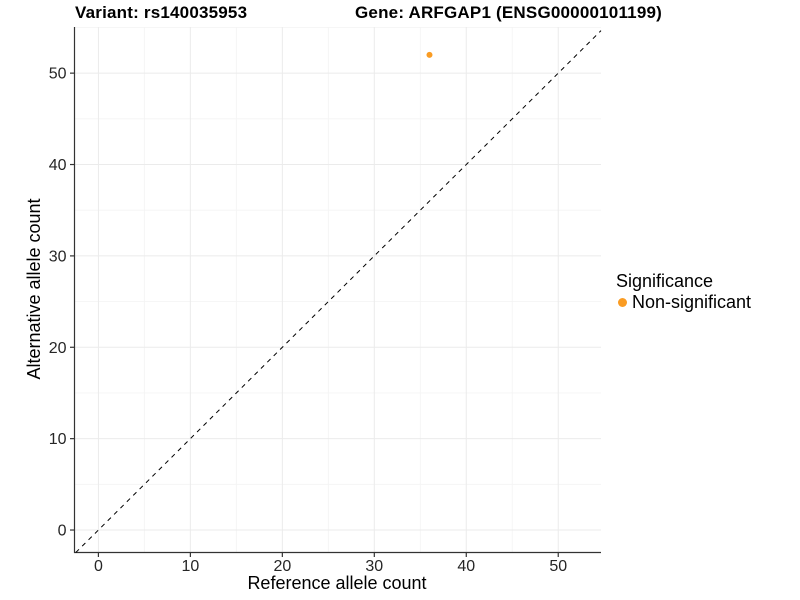  I want to click on y-tick-label: 0, so click(62, 531).